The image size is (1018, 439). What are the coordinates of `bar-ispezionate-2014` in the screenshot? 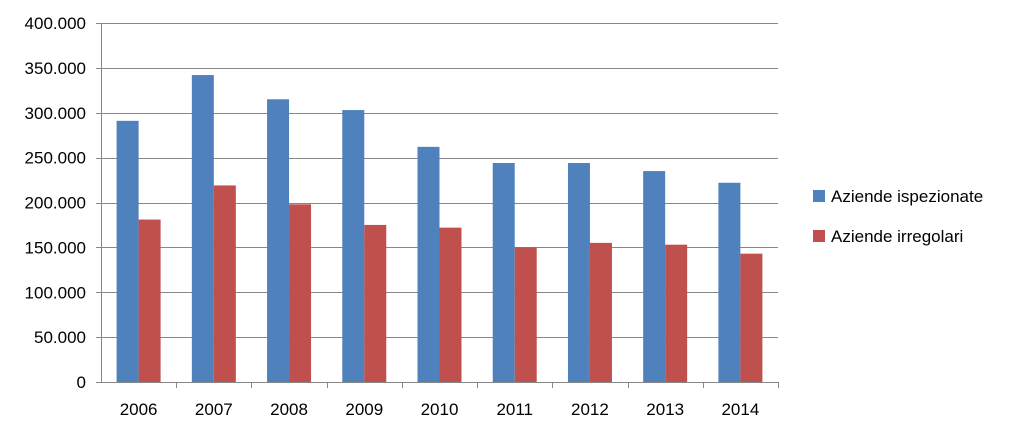 It's located at (729, 282).